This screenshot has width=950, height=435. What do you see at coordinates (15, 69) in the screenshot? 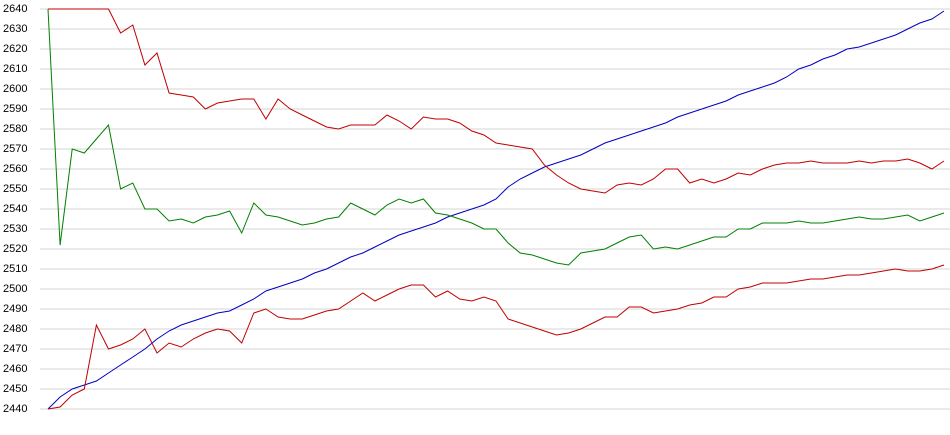
I see `y-tick-label: 2610` at bounding box center [15, 69].